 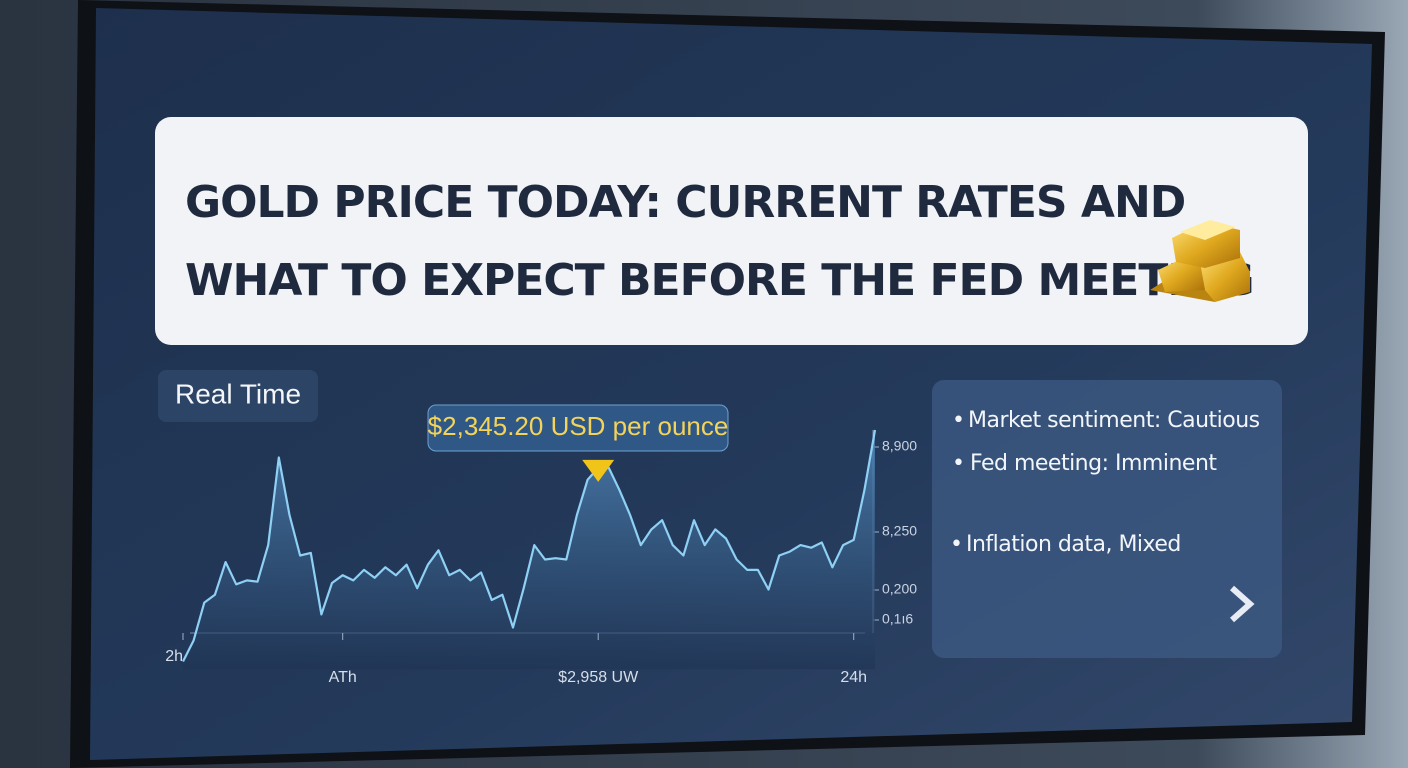 What do you see at coordinates (899, 589) in the screenshot?
I see `axis-annotation: 0,200` at bounding box center [899, 589].